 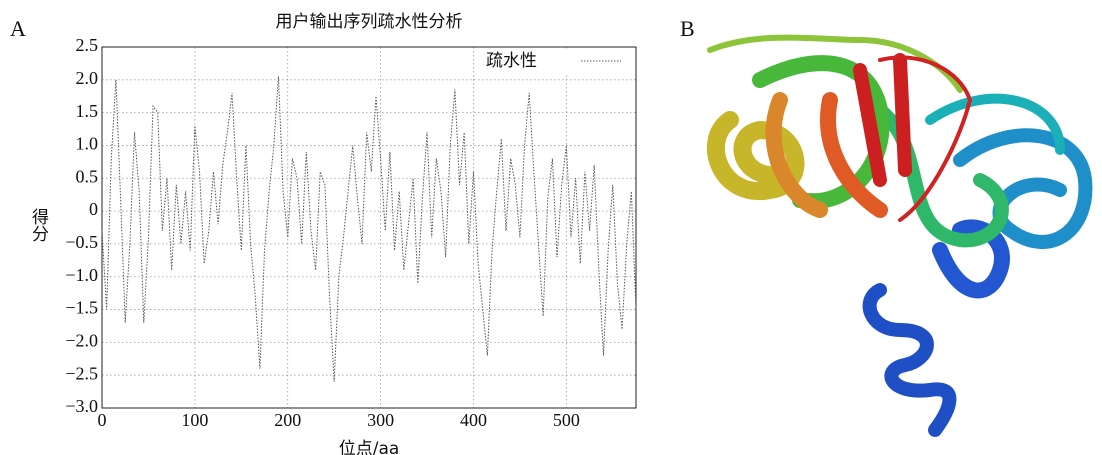 I want to click on y-tick-label: −0.5, so click(x=81, y=242).